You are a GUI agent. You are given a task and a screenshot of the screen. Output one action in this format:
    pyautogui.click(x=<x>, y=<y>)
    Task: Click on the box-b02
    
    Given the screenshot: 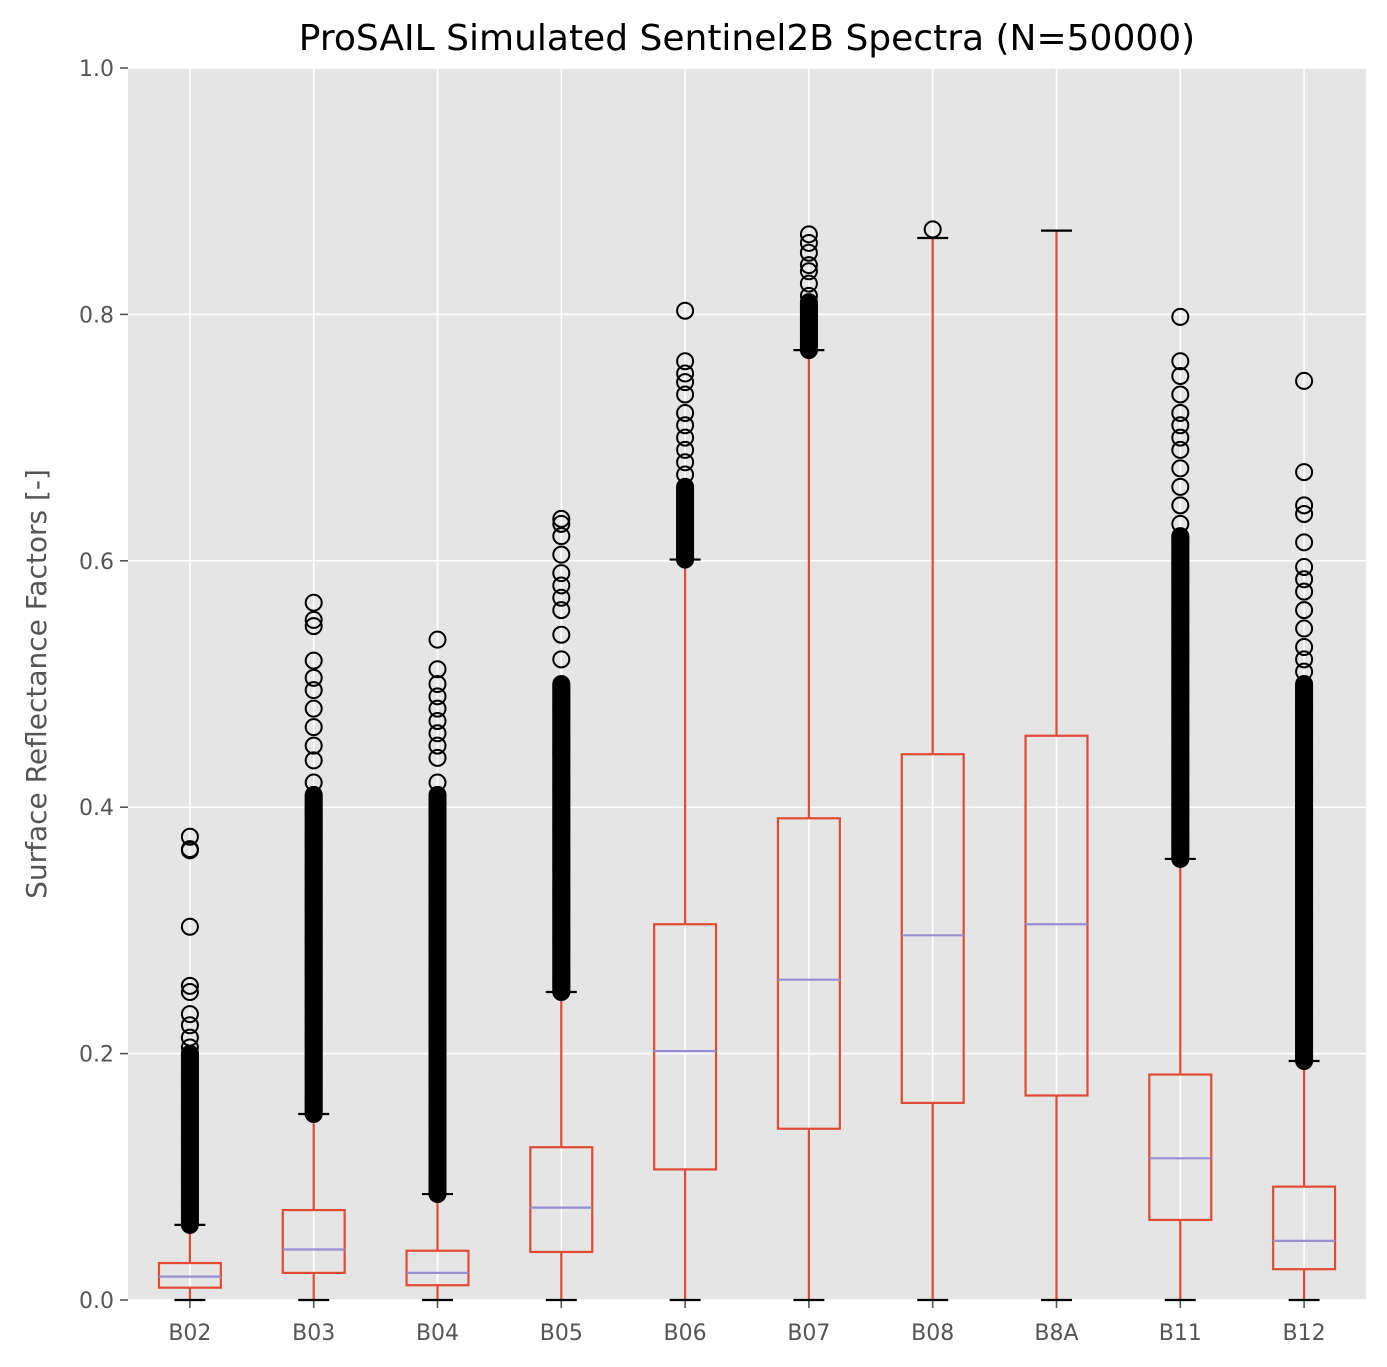 What is the action you would take?
    pyautogui.click(x=189, y=1064)
    